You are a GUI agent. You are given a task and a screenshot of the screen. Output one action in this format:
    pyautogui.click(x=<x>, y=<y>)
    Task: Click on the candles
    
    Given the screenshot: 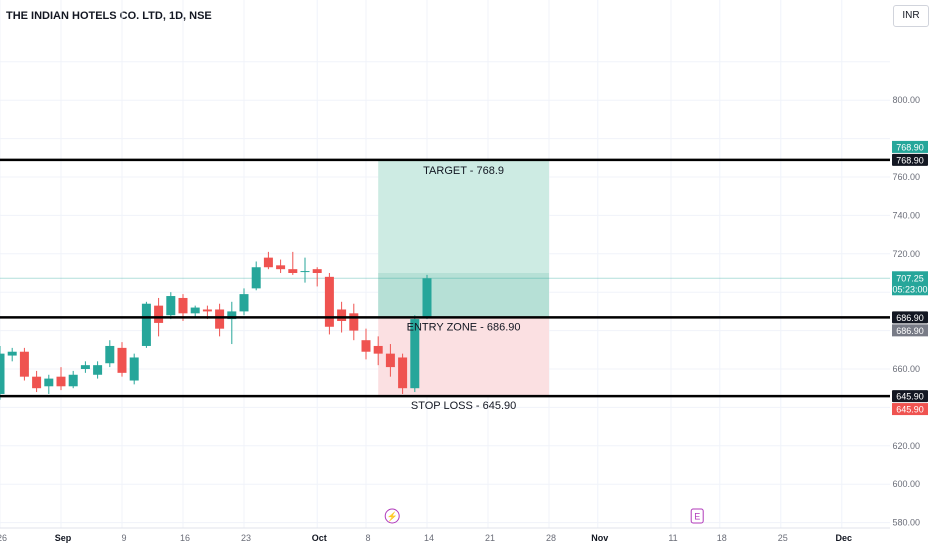 What is the action you would take?
    pyautogui.click(x=216, y=325)
    